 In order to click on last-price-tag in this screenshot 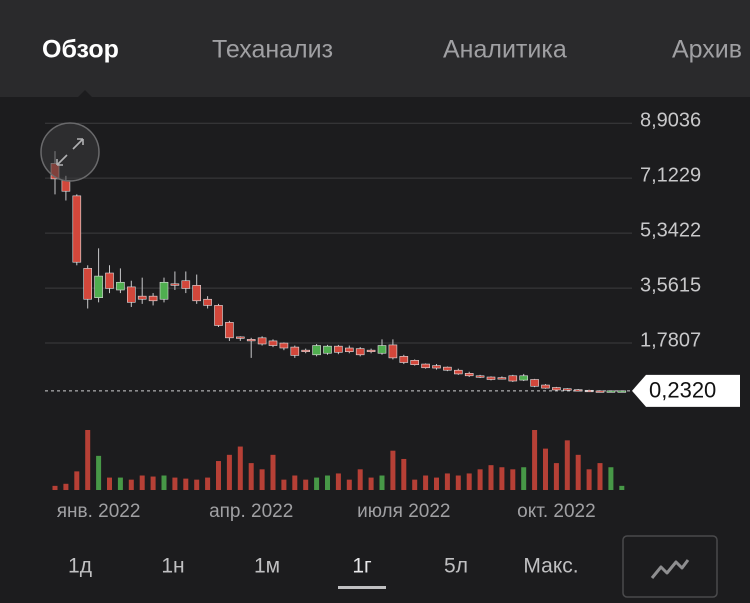, I will do `click(686, 390)`.